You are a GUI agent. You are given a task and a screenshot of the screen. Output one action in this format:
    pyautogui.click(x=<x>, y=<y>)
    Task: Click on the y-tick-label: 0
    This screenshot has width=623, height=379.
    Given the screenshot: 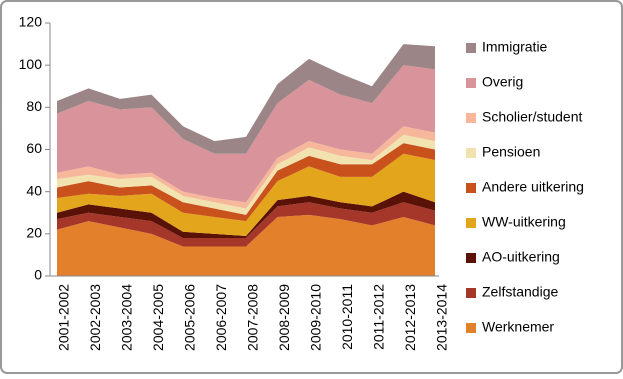 What is the action you would take?
    pyautogui.click(x=38, y=275)
    